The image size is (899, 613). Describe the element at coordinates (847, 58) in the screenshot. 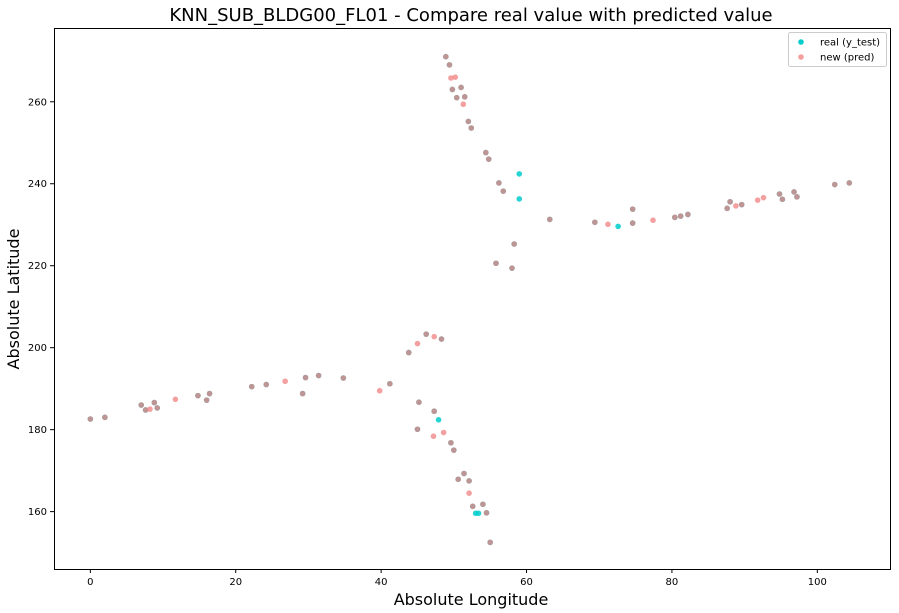

I see `legend-label-pred: new (pred)` at that location.